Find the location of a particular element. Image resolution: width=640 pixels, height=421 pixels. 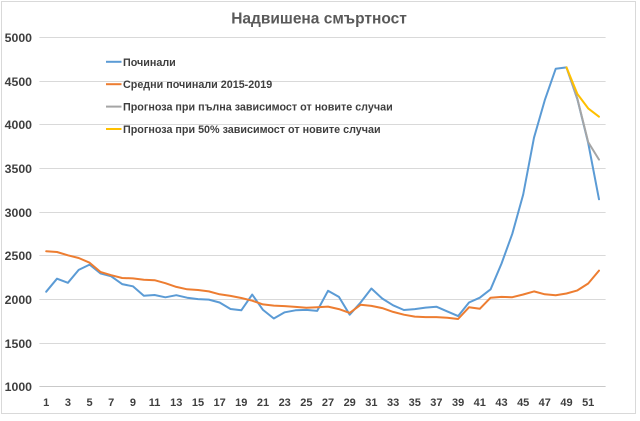

svg-text: 4500 is located at coordinates (19, 82).